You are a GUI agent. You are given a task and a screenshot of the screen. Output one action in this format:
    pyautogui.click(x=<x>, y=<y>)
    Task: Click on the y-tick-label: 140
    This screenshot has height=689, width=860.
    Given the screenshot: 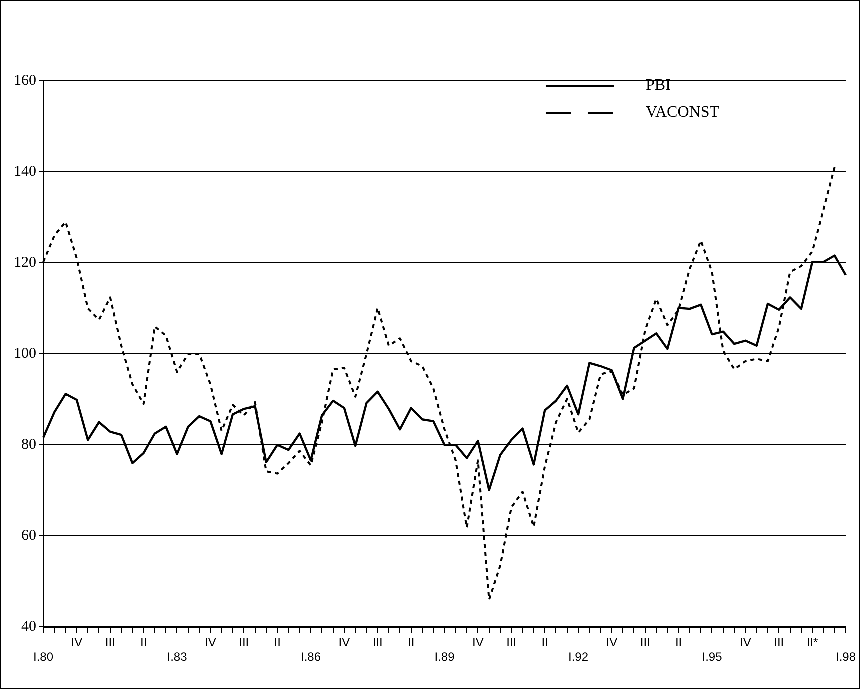 What is the action you would take?
    pyautogui.click(x=25, y=172)
    